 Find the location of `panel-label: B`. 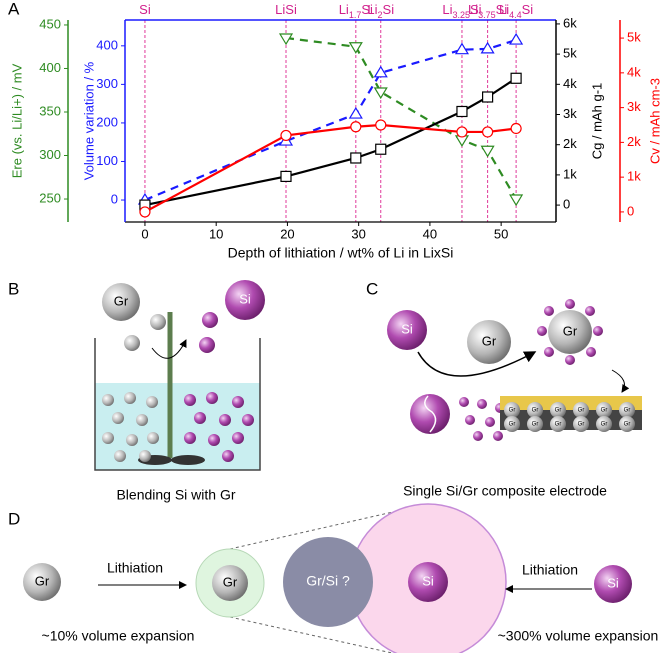

panel-label: B is located at coordinates (13, 288).